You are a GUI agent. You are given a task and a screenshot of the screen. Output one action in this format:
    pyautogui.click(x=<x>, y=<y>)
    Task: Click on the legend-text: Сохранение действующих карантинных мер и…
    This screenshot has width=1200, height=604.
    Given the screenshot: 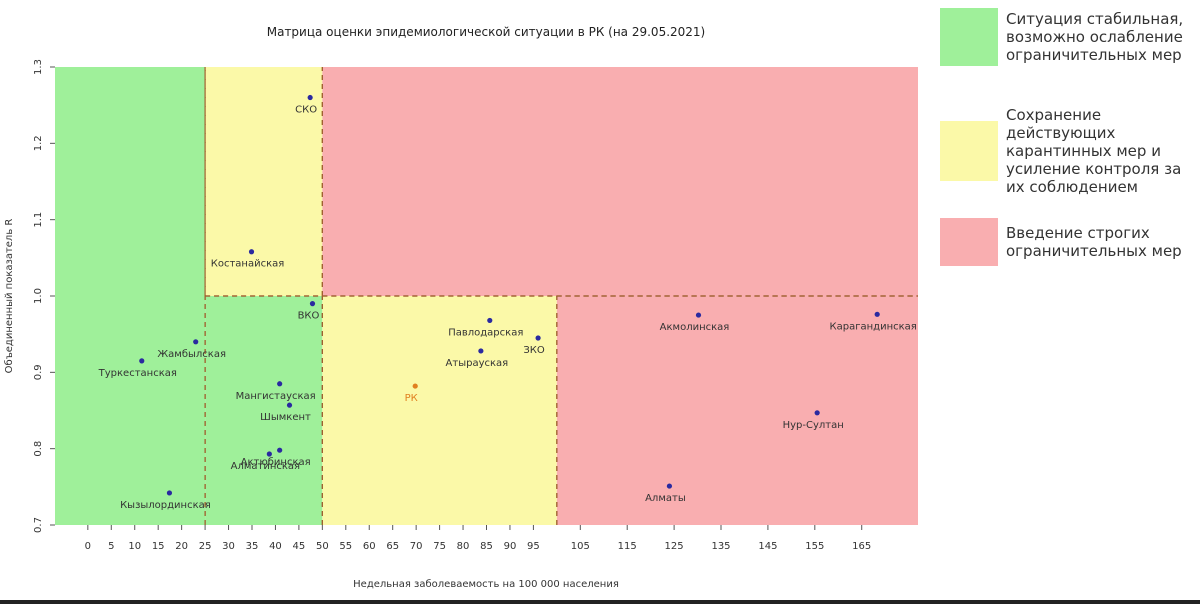 What is the action you would take?
    pyautogui.click(x=1094, y=151)
    